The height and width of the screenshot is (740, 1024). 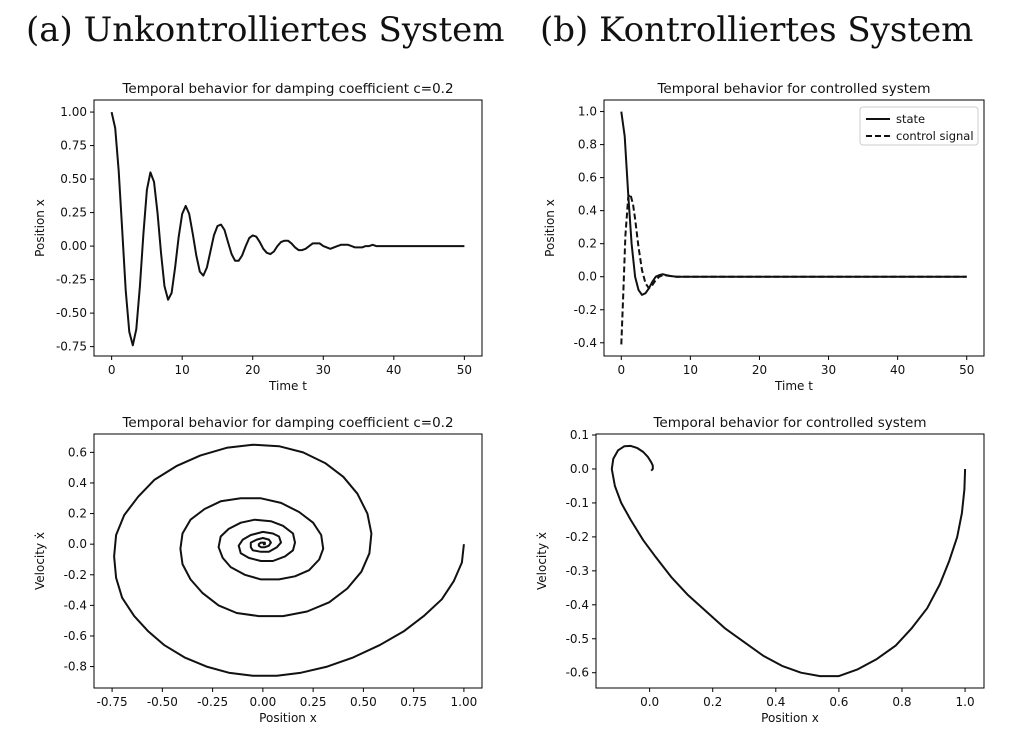 I want to click on y-tick-label: 0.75, so click(x=73, y=146).